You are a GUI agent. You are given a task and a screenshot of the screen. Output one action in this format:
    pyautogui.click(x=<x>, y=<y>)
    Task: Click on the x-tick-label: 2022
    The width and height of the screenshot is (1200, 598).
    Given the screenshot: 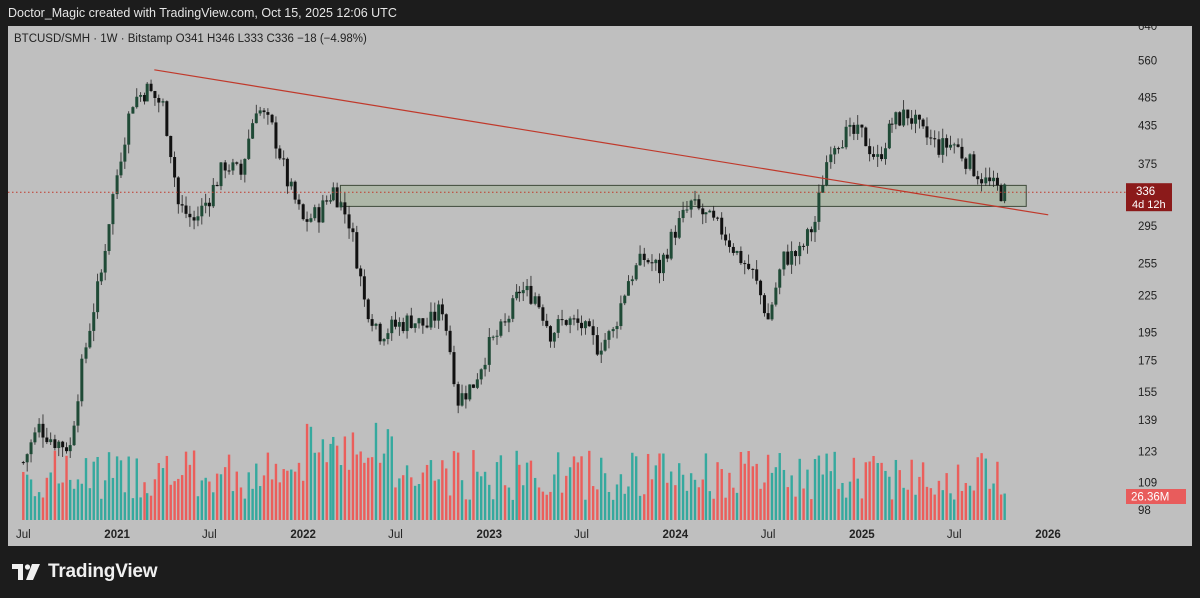 What is the action you would take?
    pyautogui.click(x=303, y=535)
    